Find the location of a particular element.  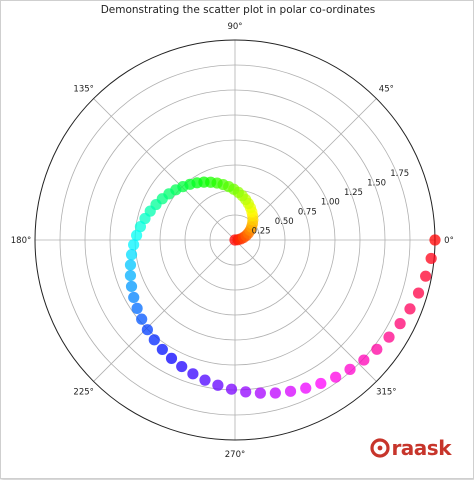

theta-tick-label: 90° is located at coordinates (234, 27).